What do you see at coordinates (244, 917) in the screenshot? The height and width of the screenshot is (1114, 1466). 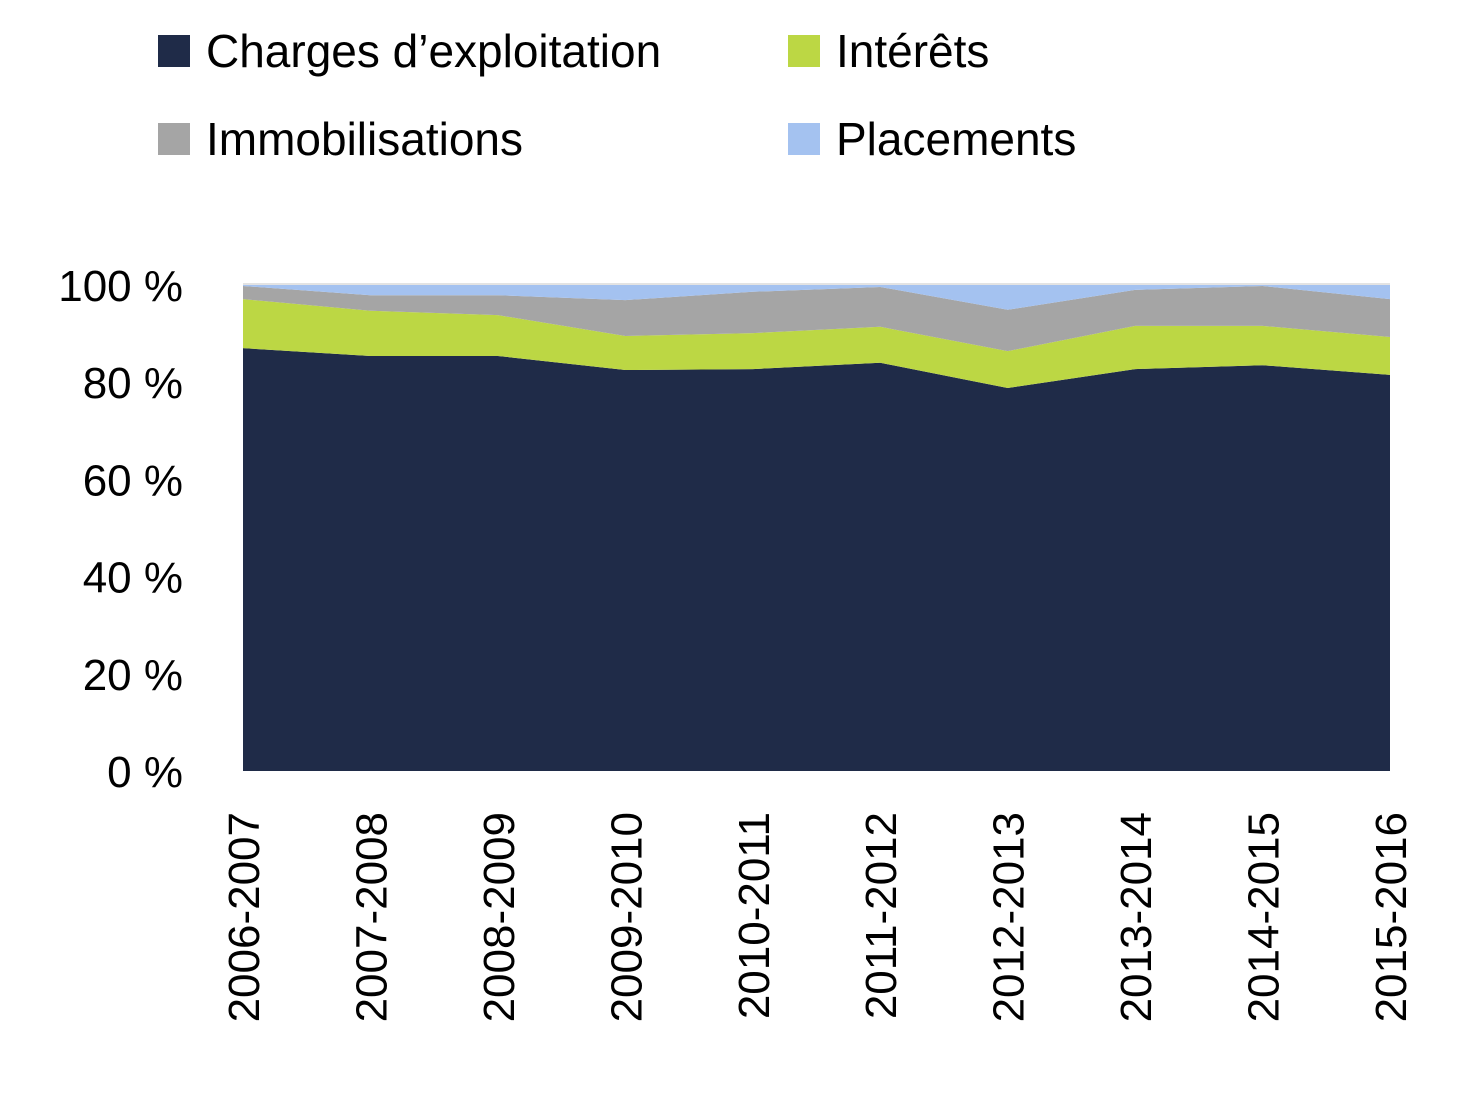 I see `x-tick-label: 2006-2007` at bounding box center [244, 917].